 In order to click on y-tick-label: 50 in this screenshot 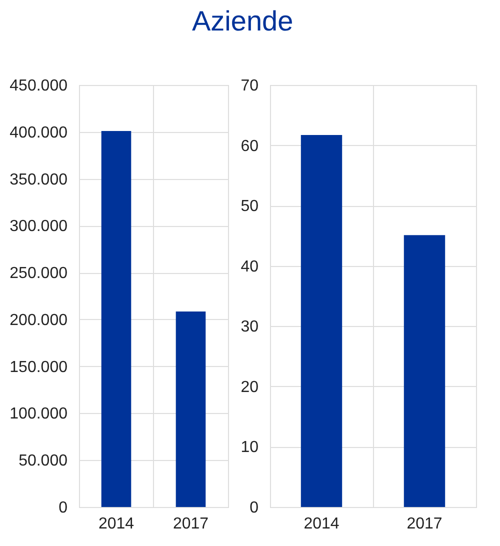, I will do `click(249, 207)`.